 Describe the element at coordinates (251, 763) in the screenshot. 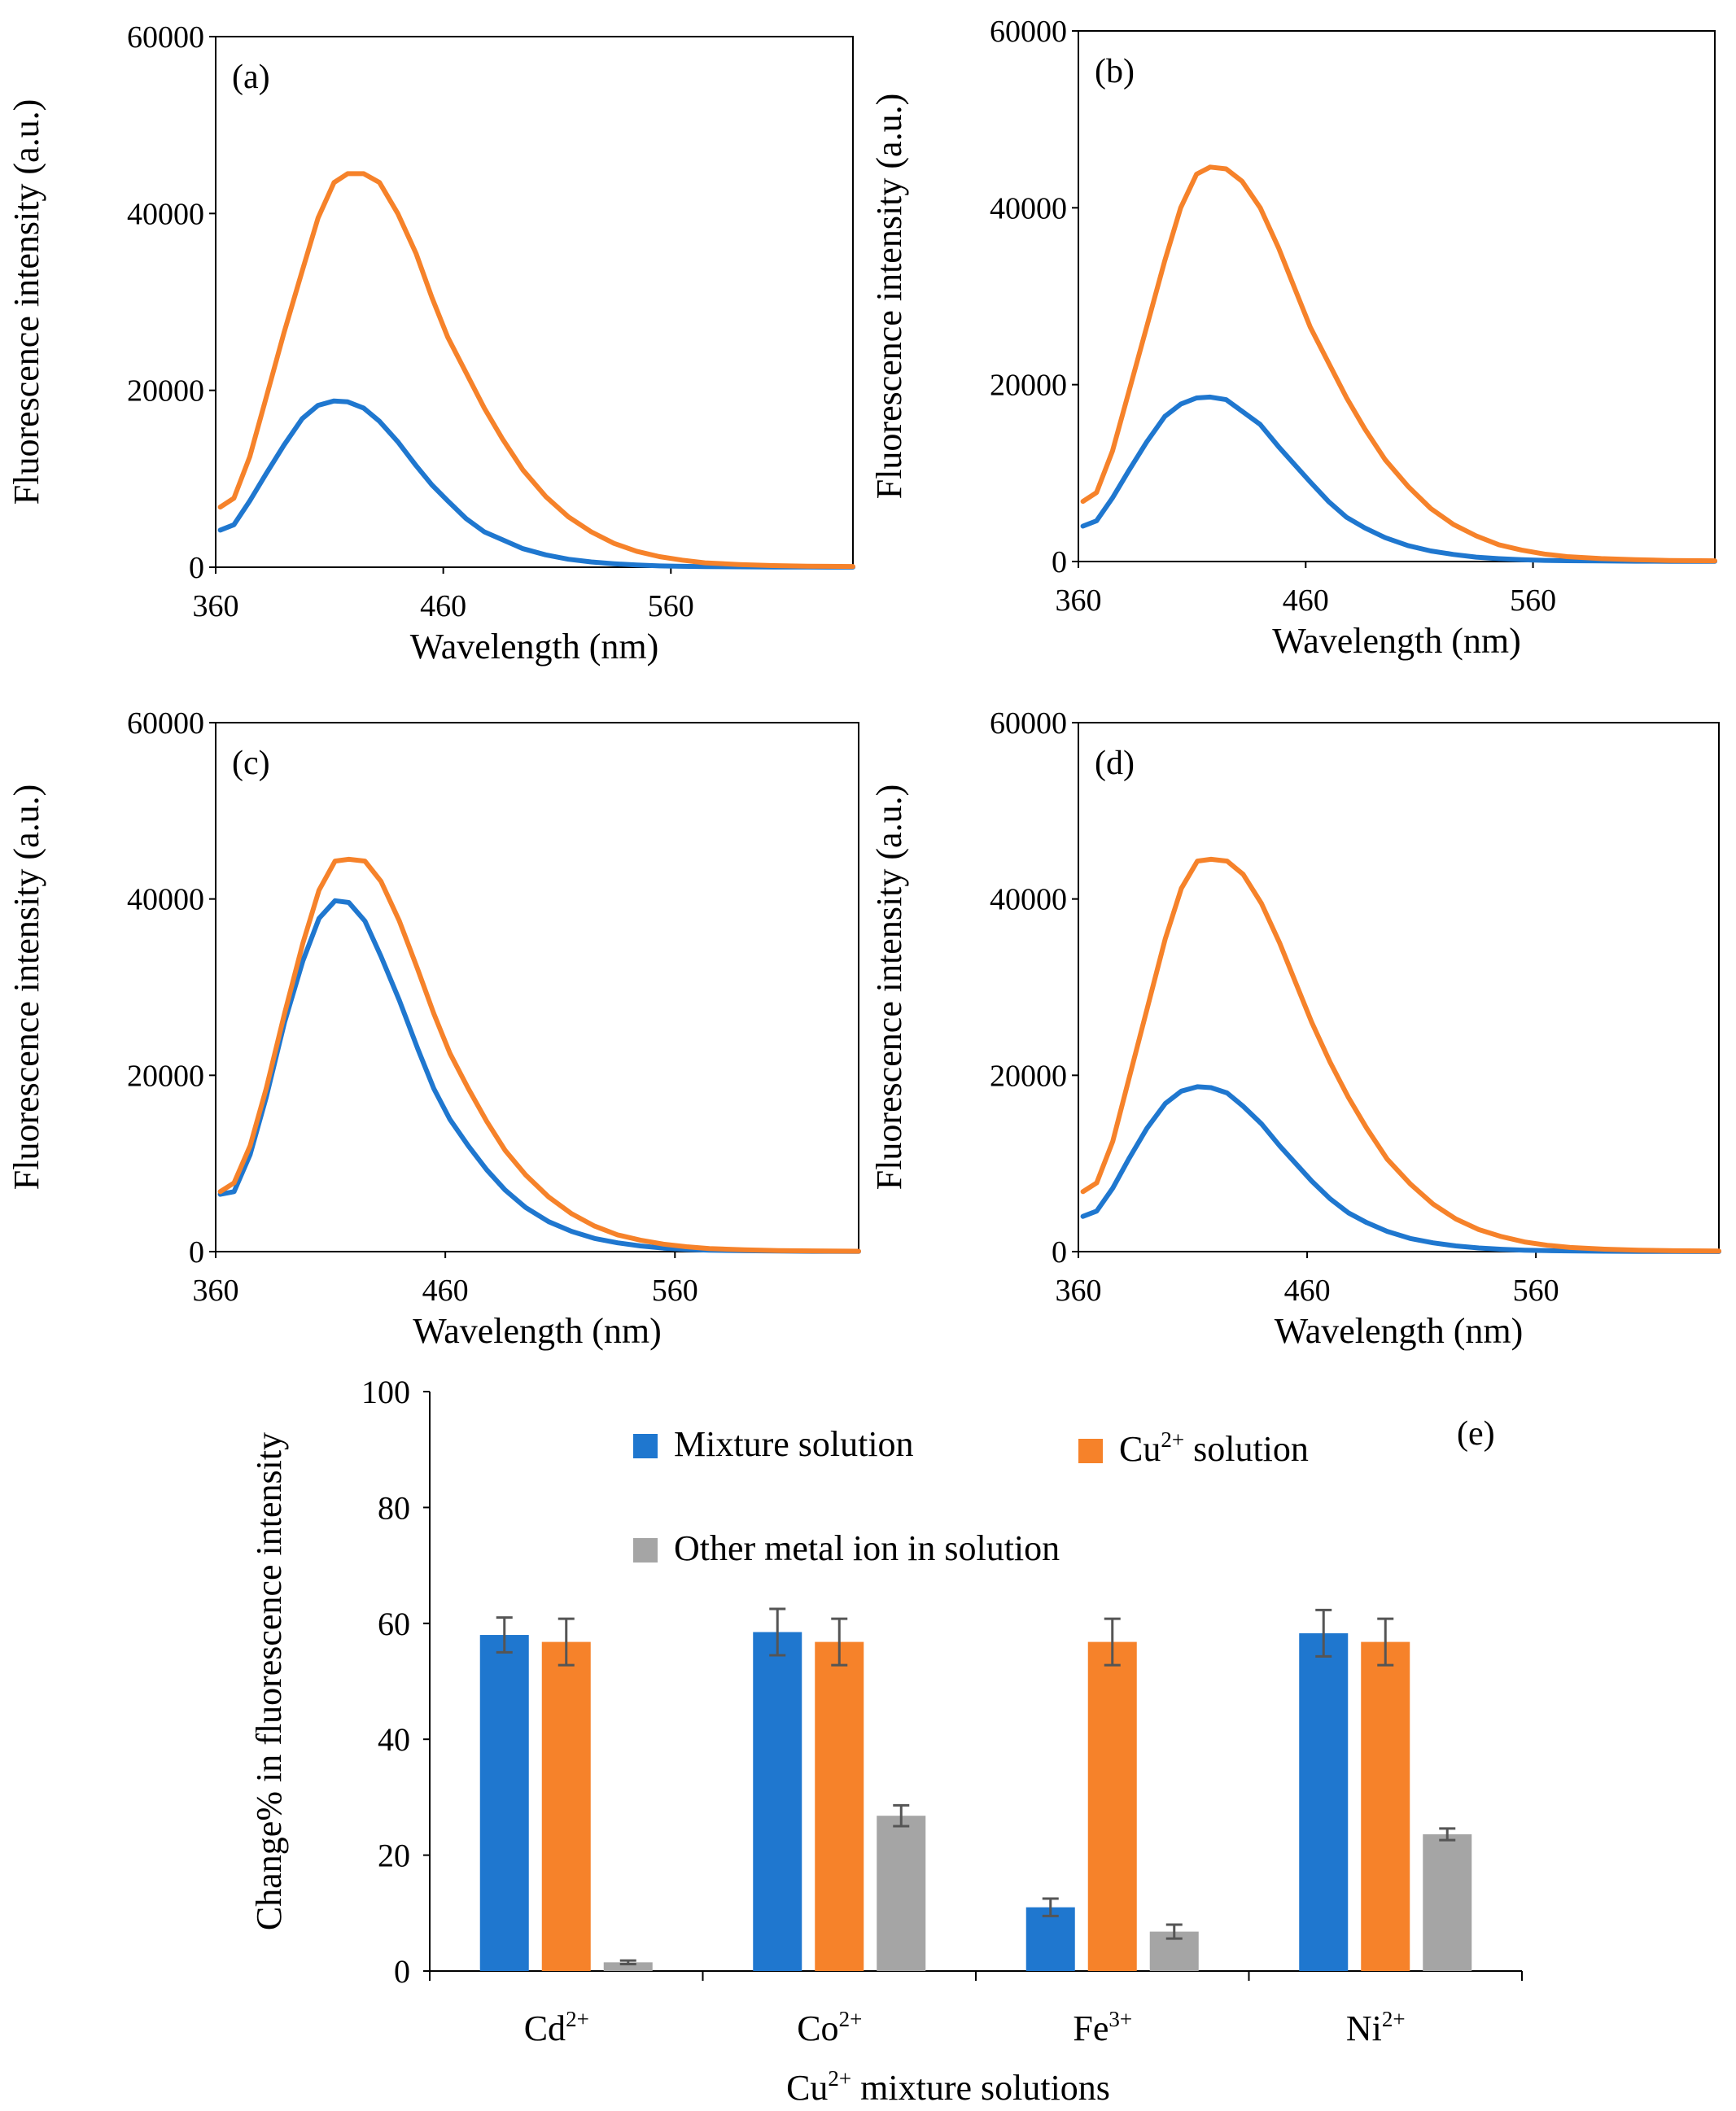

I see `panel-label: (c)` at that location.